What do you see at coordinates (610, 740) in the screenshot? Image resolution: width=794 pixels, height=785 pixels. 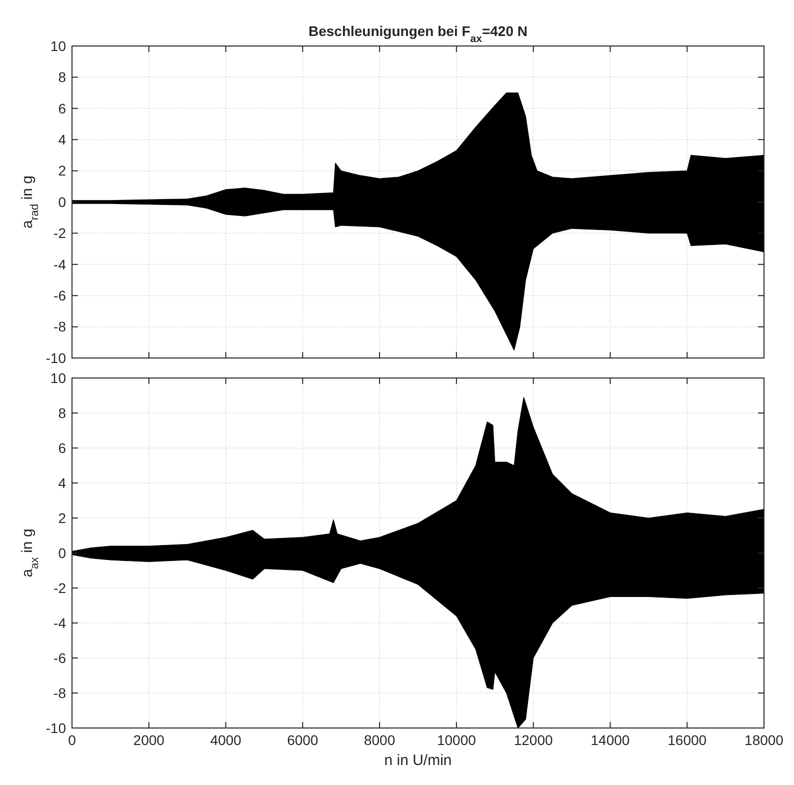 I see `x-tick-label: 14000` at bounding box center [610, 740].